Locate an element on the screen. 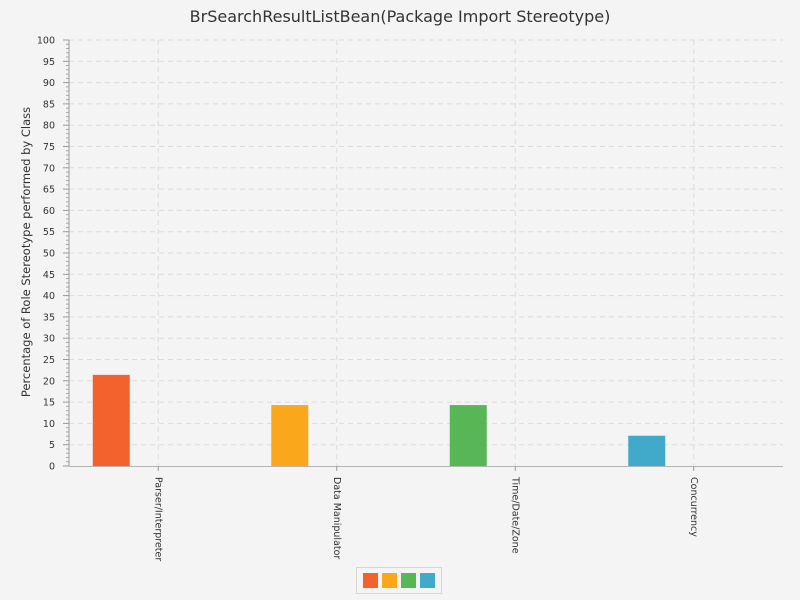  y-tick-label: 5 is located at coordinates (52, 445).